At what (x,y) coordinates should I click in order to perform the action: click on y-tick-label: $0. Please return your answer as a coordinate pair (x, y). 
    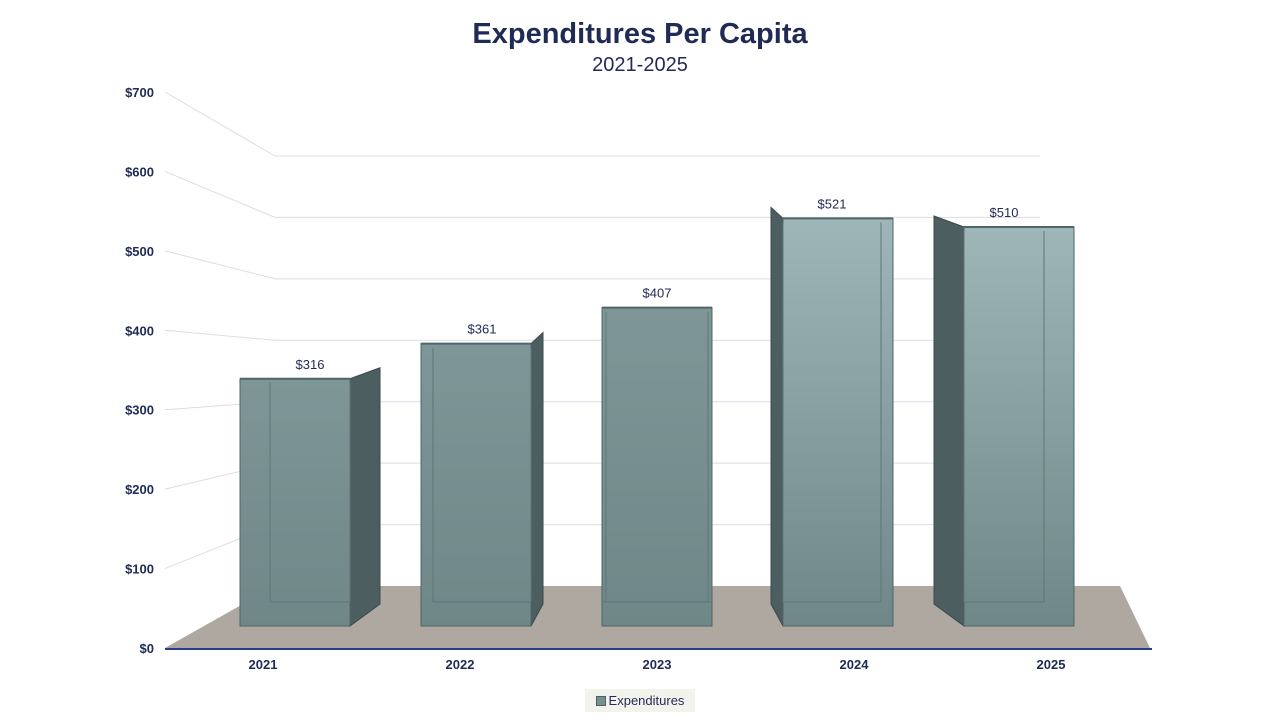
    Looking at the image, I should click on (147, 648).